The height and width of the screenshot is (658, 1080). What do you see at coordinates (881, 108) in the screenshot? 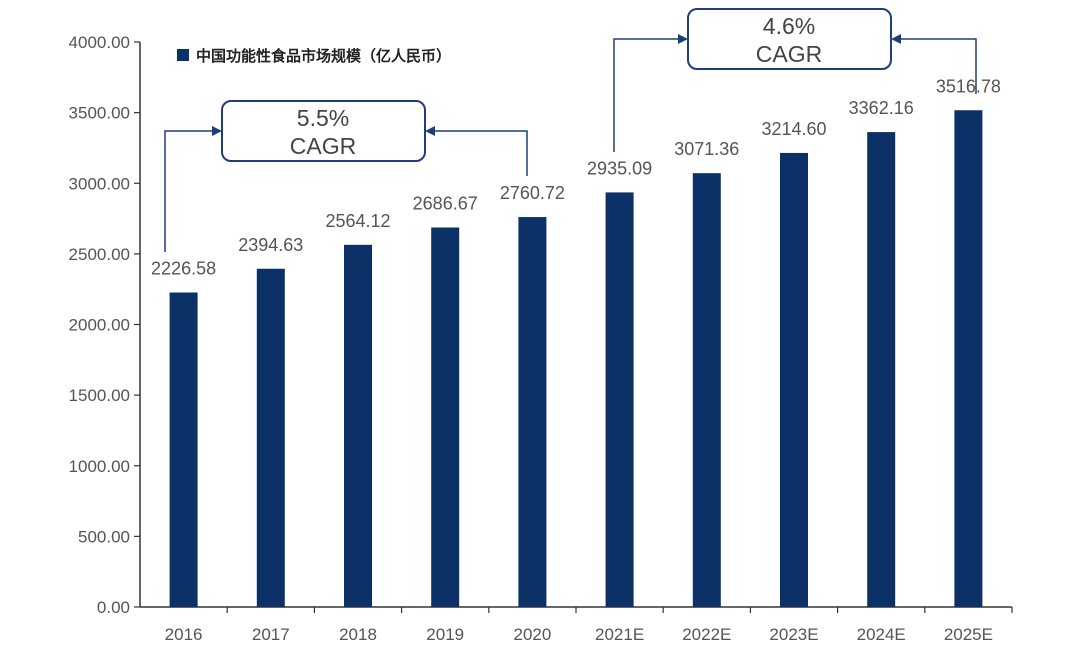
I see `data-label: 3362.16` at bounding box center [881, 108].